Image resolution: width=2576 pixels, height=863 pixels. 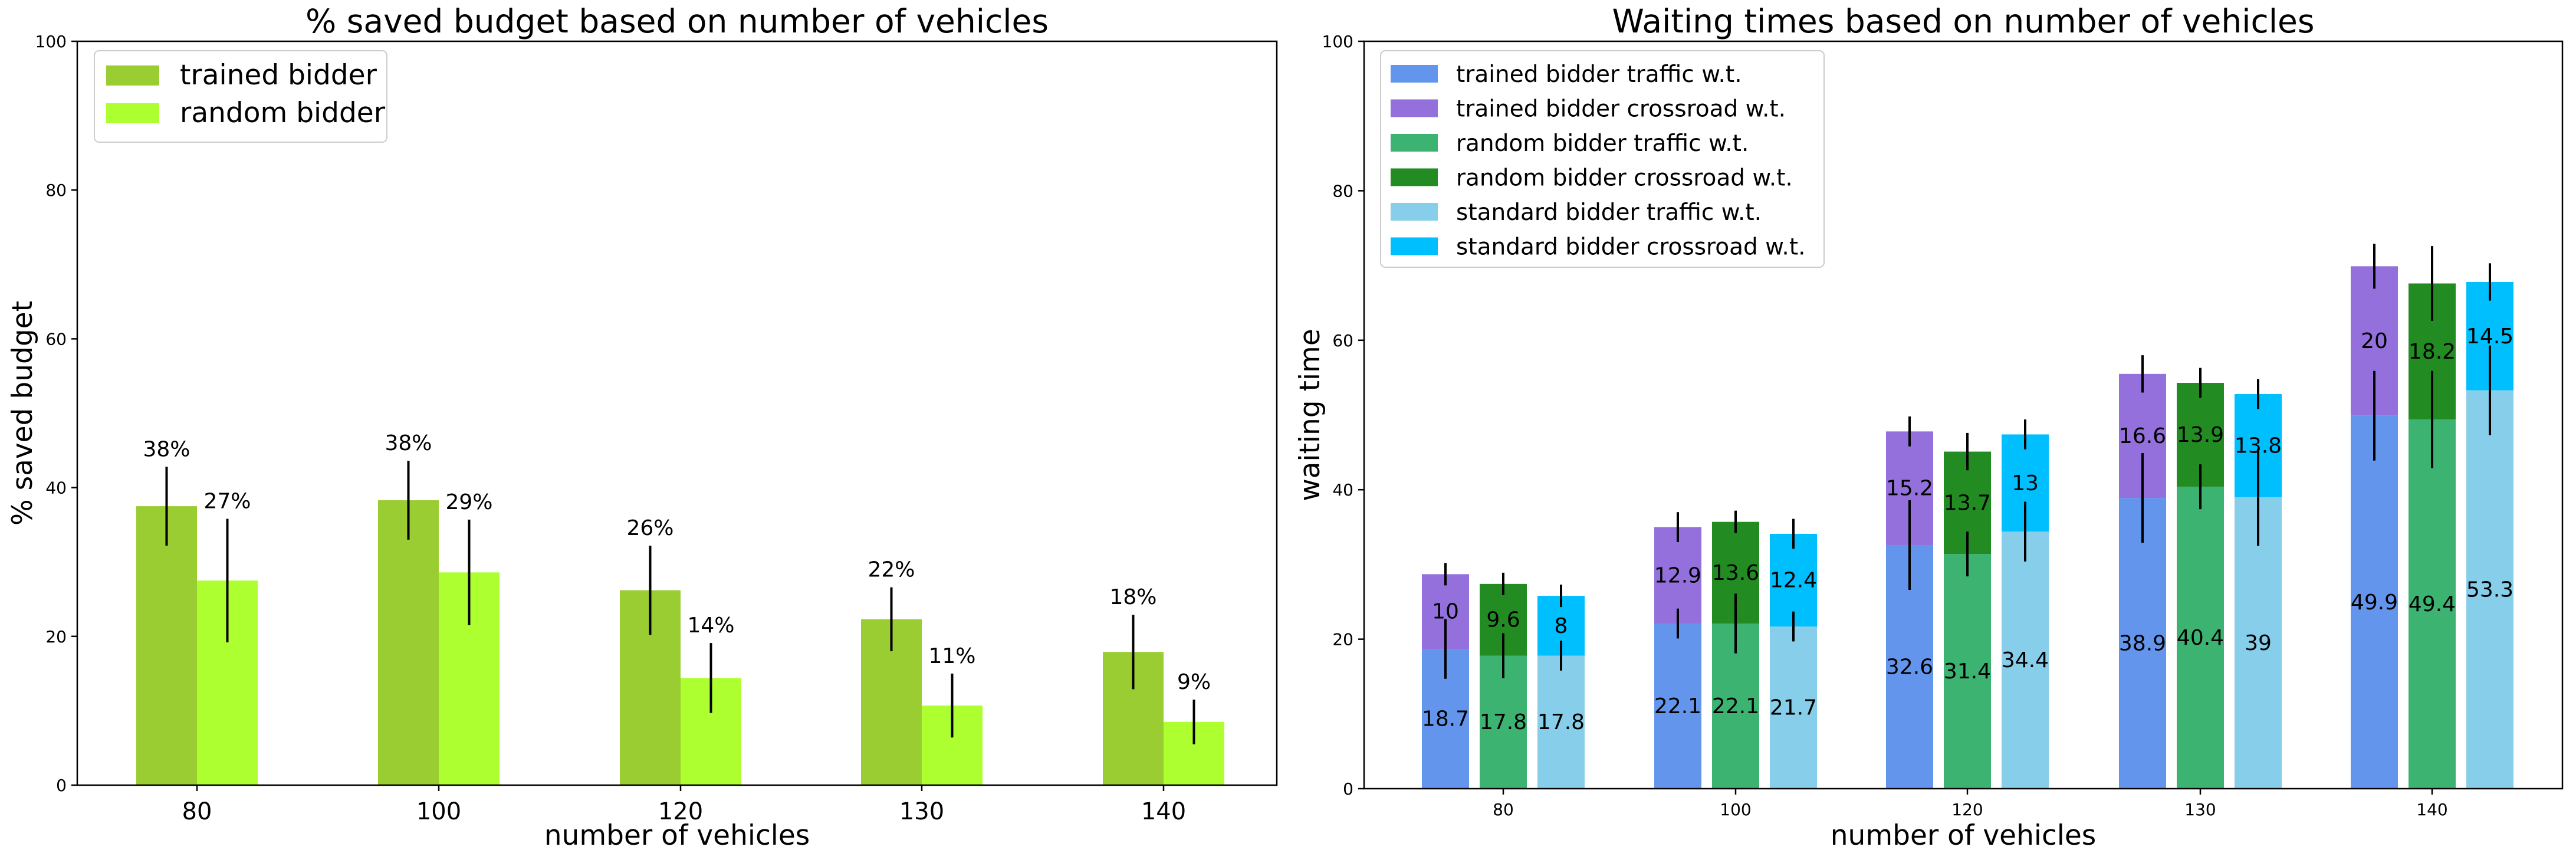 What do you see at coordinates (2374, 341) in the screenshot?
I see `data-label: 20` at bounding box center [2374, 341].